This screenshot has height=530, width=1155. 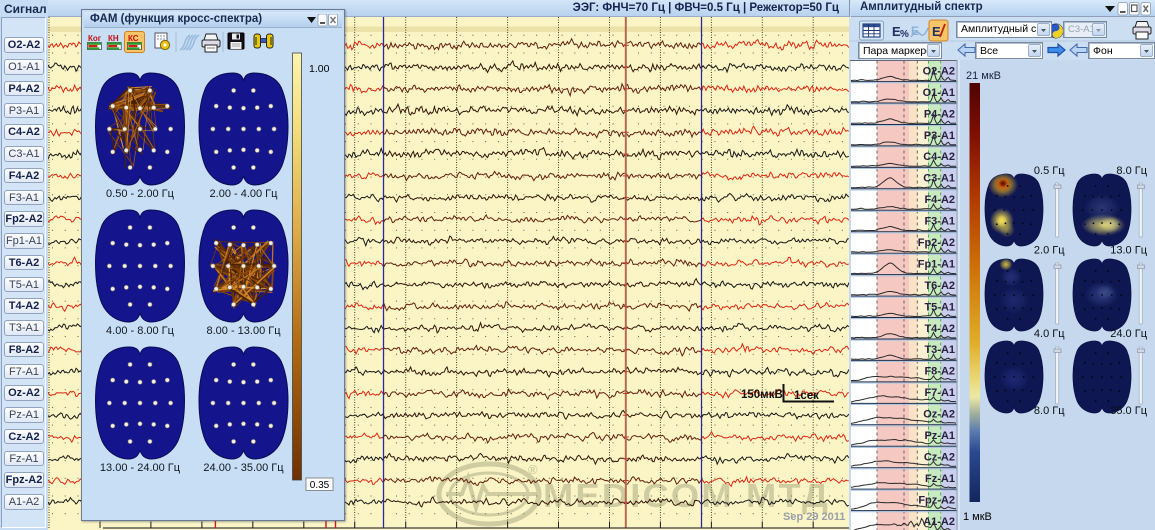 What do you see at coordinates (939, 200) in the screenshot?
I see `svg-text: F4-A2` at bounding box center [939, 200].